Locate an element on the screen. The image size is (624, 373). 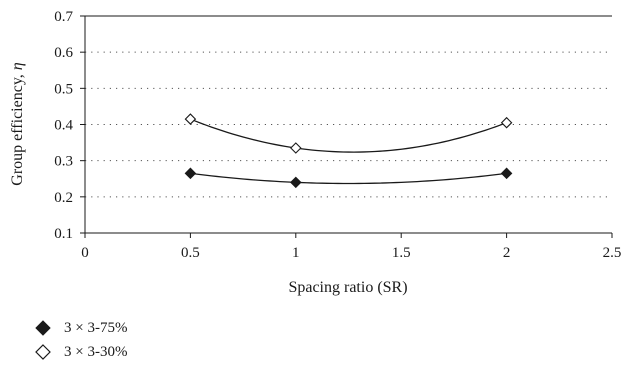
y-axis-title-symbol: η is located at coordinates (17, 66).